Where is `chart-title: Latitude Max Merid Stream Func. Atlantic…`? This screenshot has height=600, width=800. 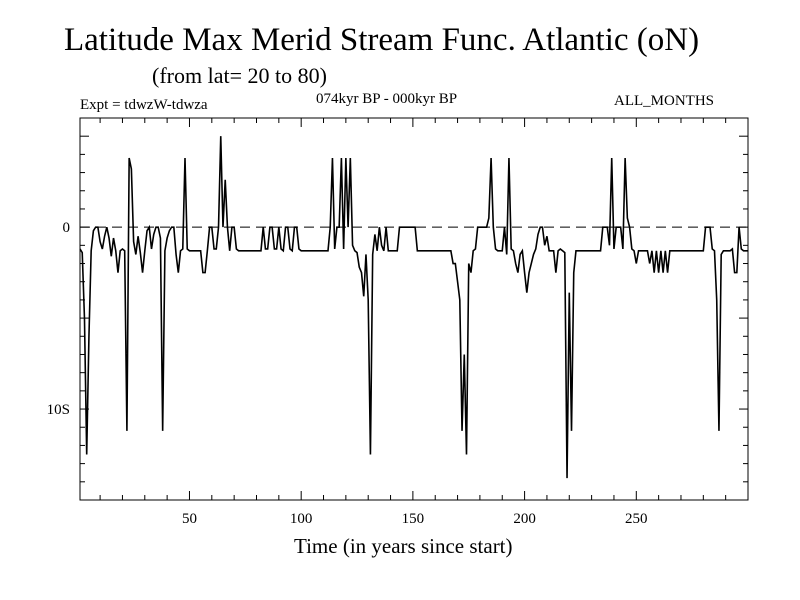
chart-title: Latitude Max Merid Stream Func. Atlantic… is located at coordinates (382, 40).